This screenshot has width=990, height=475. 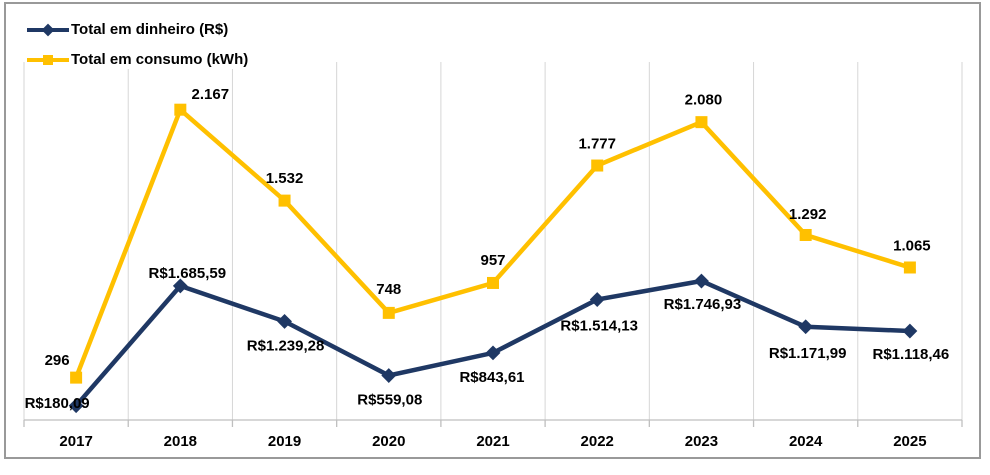 I want to click on data-label-consumo-2017: 296, so click(x=57, y=360).